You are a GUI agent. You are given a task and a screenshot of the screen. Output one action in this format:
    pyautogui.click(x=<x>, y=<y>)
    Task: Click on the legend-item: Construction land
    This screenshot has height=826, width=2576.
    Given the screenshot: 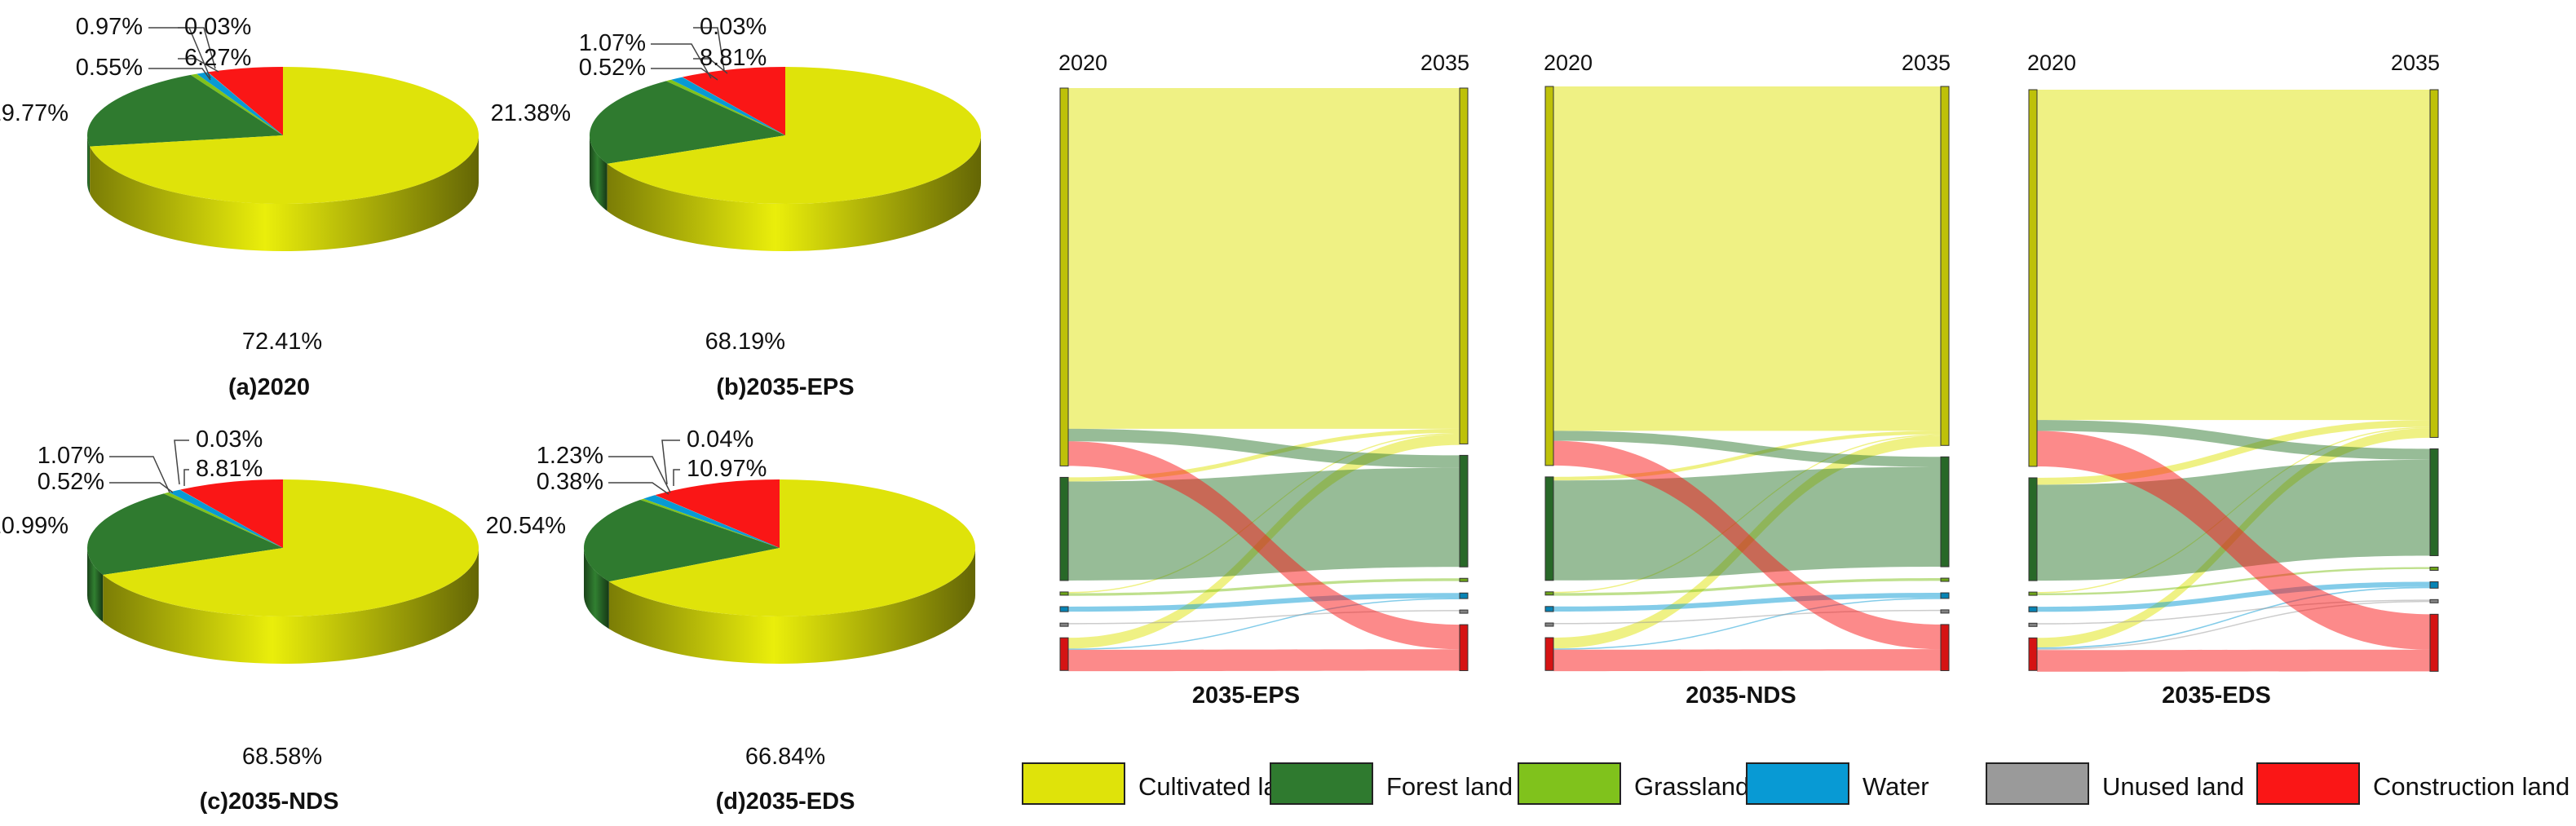 What is the action you would take?
    pyautogui.click(x=2412, y=784)
    